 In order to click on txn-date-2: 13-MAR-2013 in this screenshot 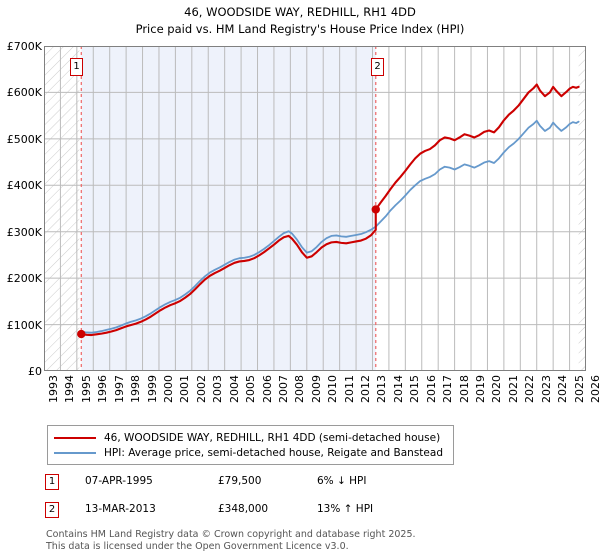, I will do `click(120, 509)`.